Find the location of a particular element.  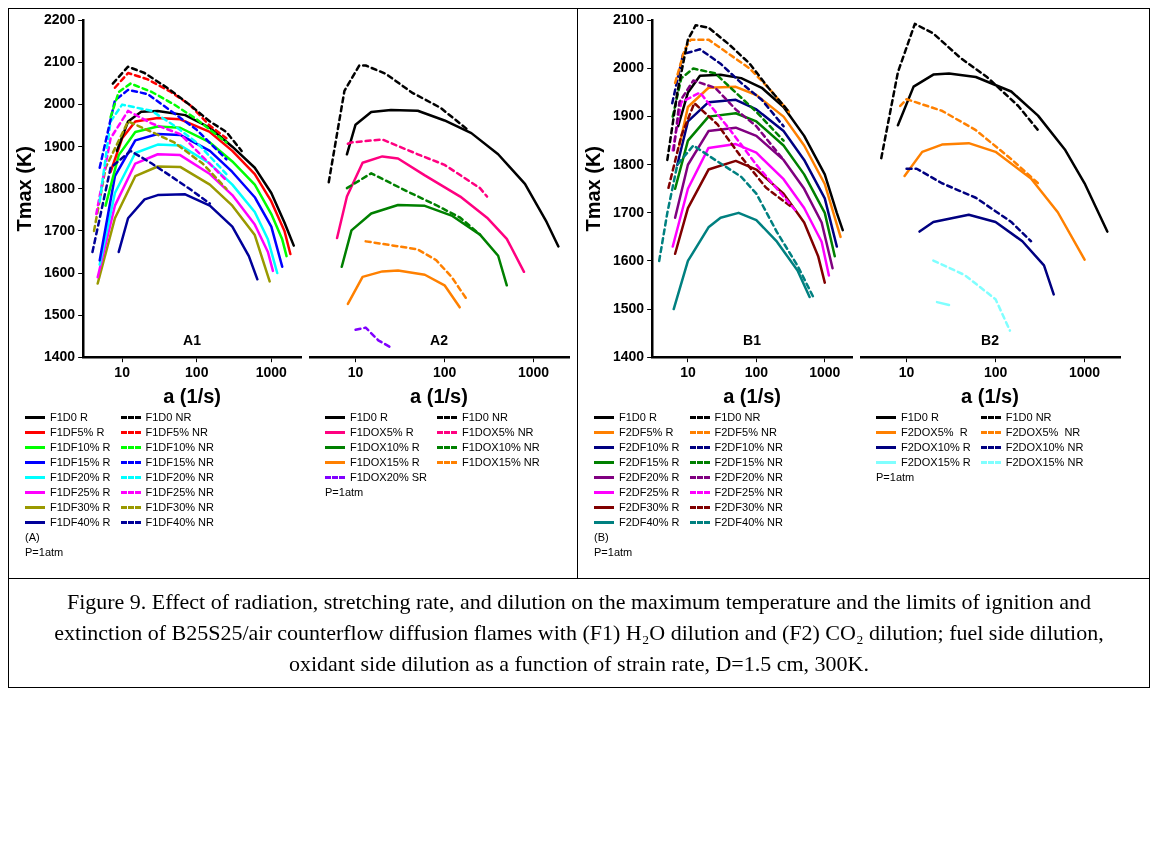

legend-label: F1DF30% NR is located at coordinates (179, 507).